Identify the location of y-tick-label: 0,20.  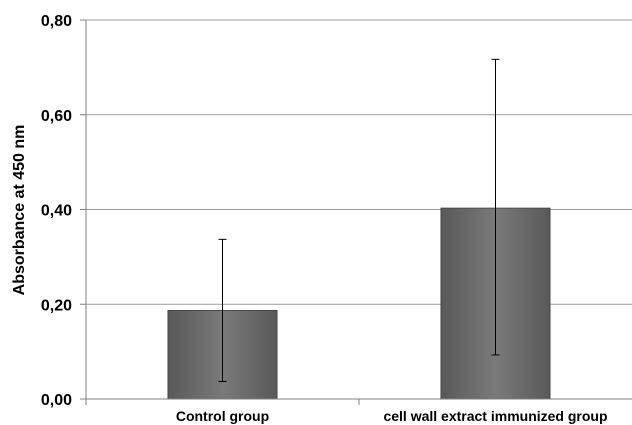
(56, 305).